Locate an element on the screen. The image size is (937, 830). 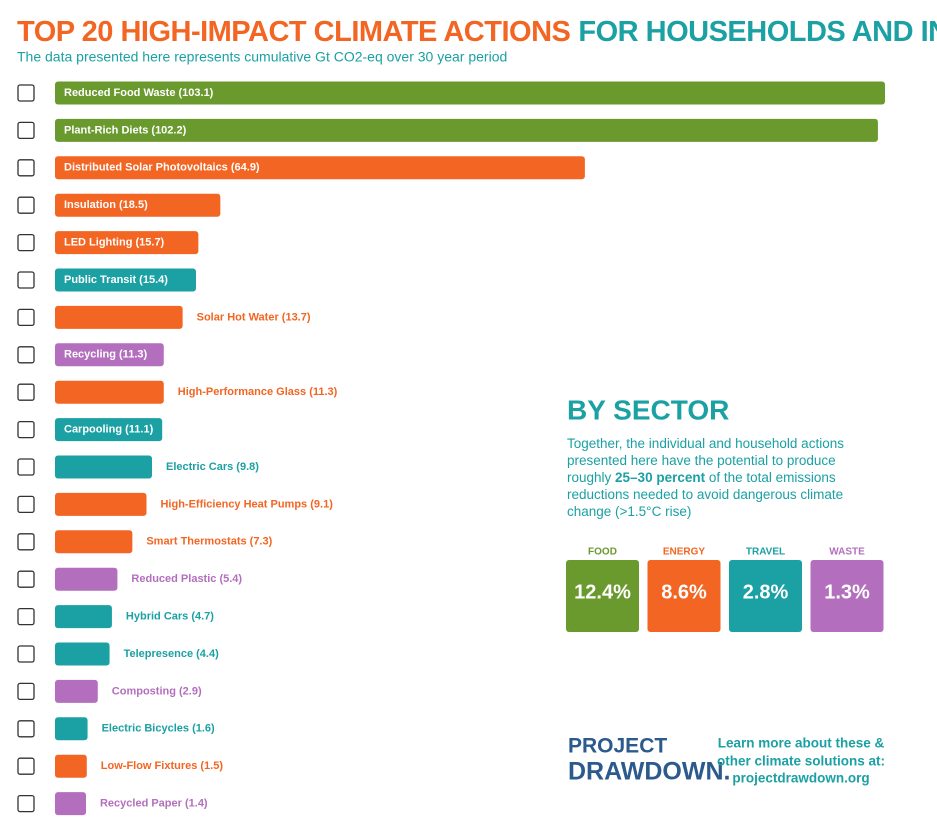
footer-text: other climate solutions at: is located at coordinates (801, 761).